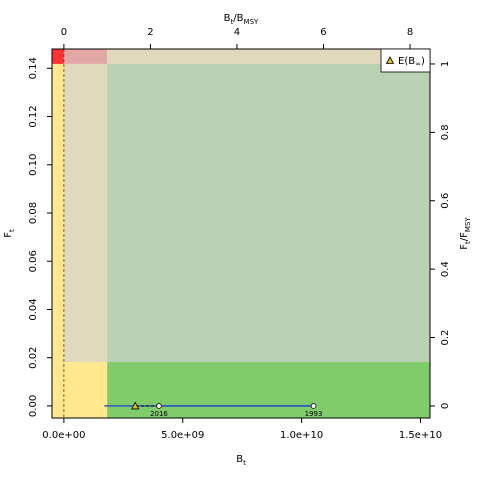 The width and height of the screenshot is (480, 485). Describe the element at coordinates (33, 358) in the screenshot. I see `y-tick-label: 0.02` at that location.